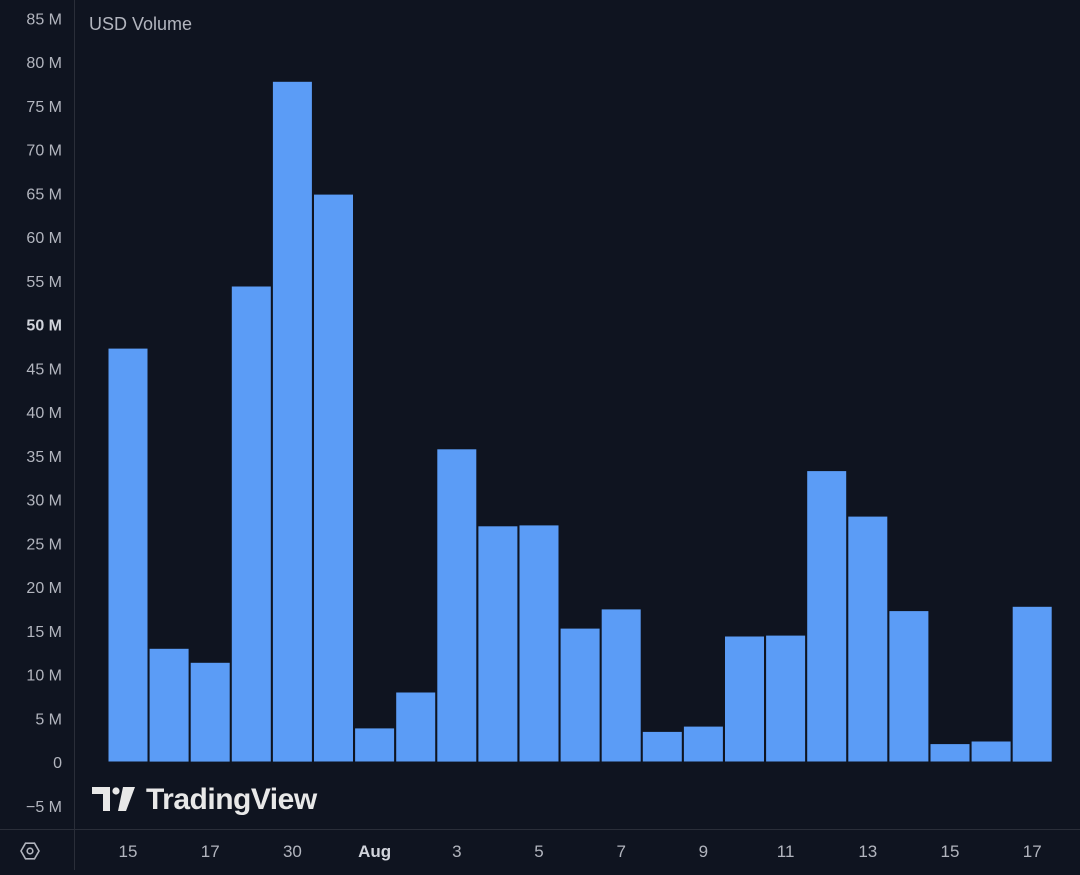 This screenshot has width=1080, height=875. I want to click on y-tick-label: 65 M, so click(44, 194).